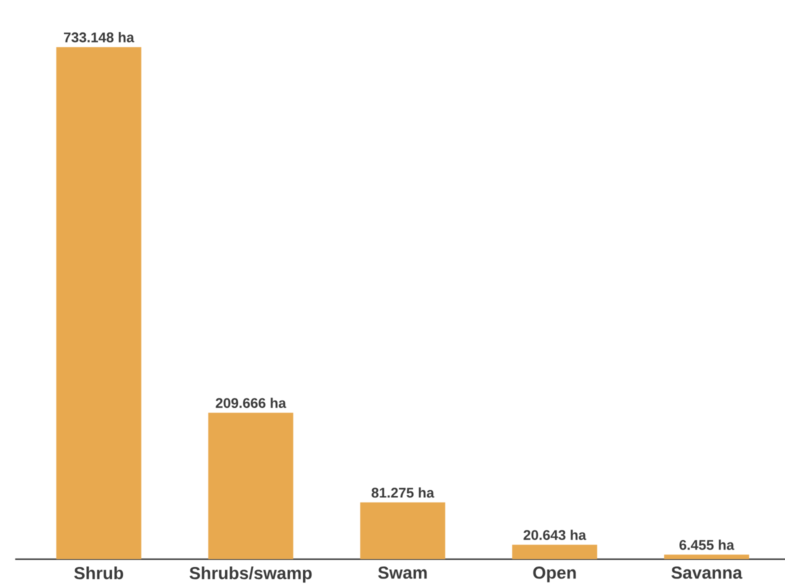  I want to click on data-label: 6.455 ha, so click(706, 545).